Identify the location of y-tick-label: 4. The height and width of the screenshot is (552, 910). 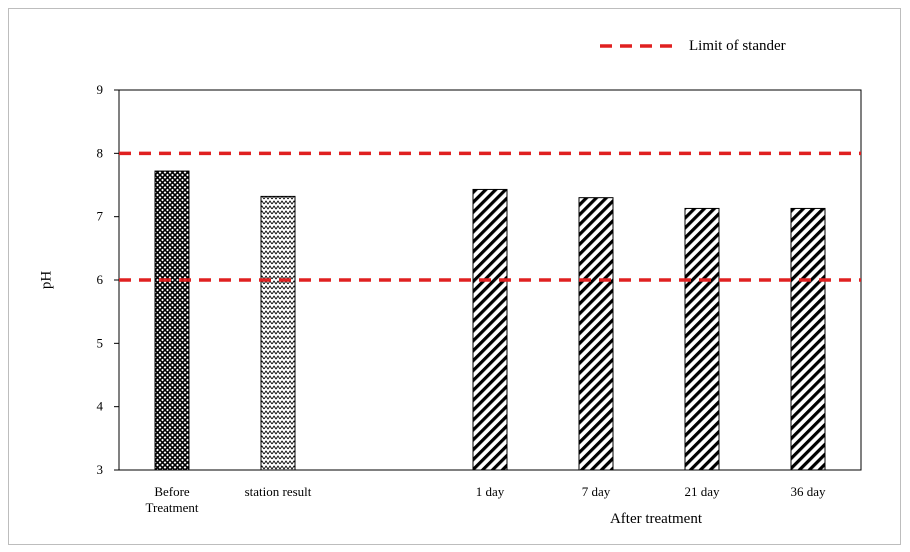
(100, 406).